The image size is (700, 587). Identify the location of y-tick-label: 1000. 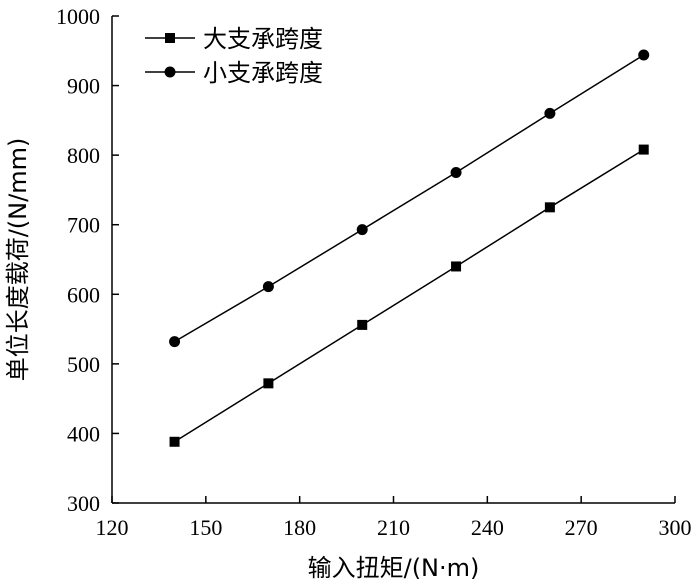
(78, 16).